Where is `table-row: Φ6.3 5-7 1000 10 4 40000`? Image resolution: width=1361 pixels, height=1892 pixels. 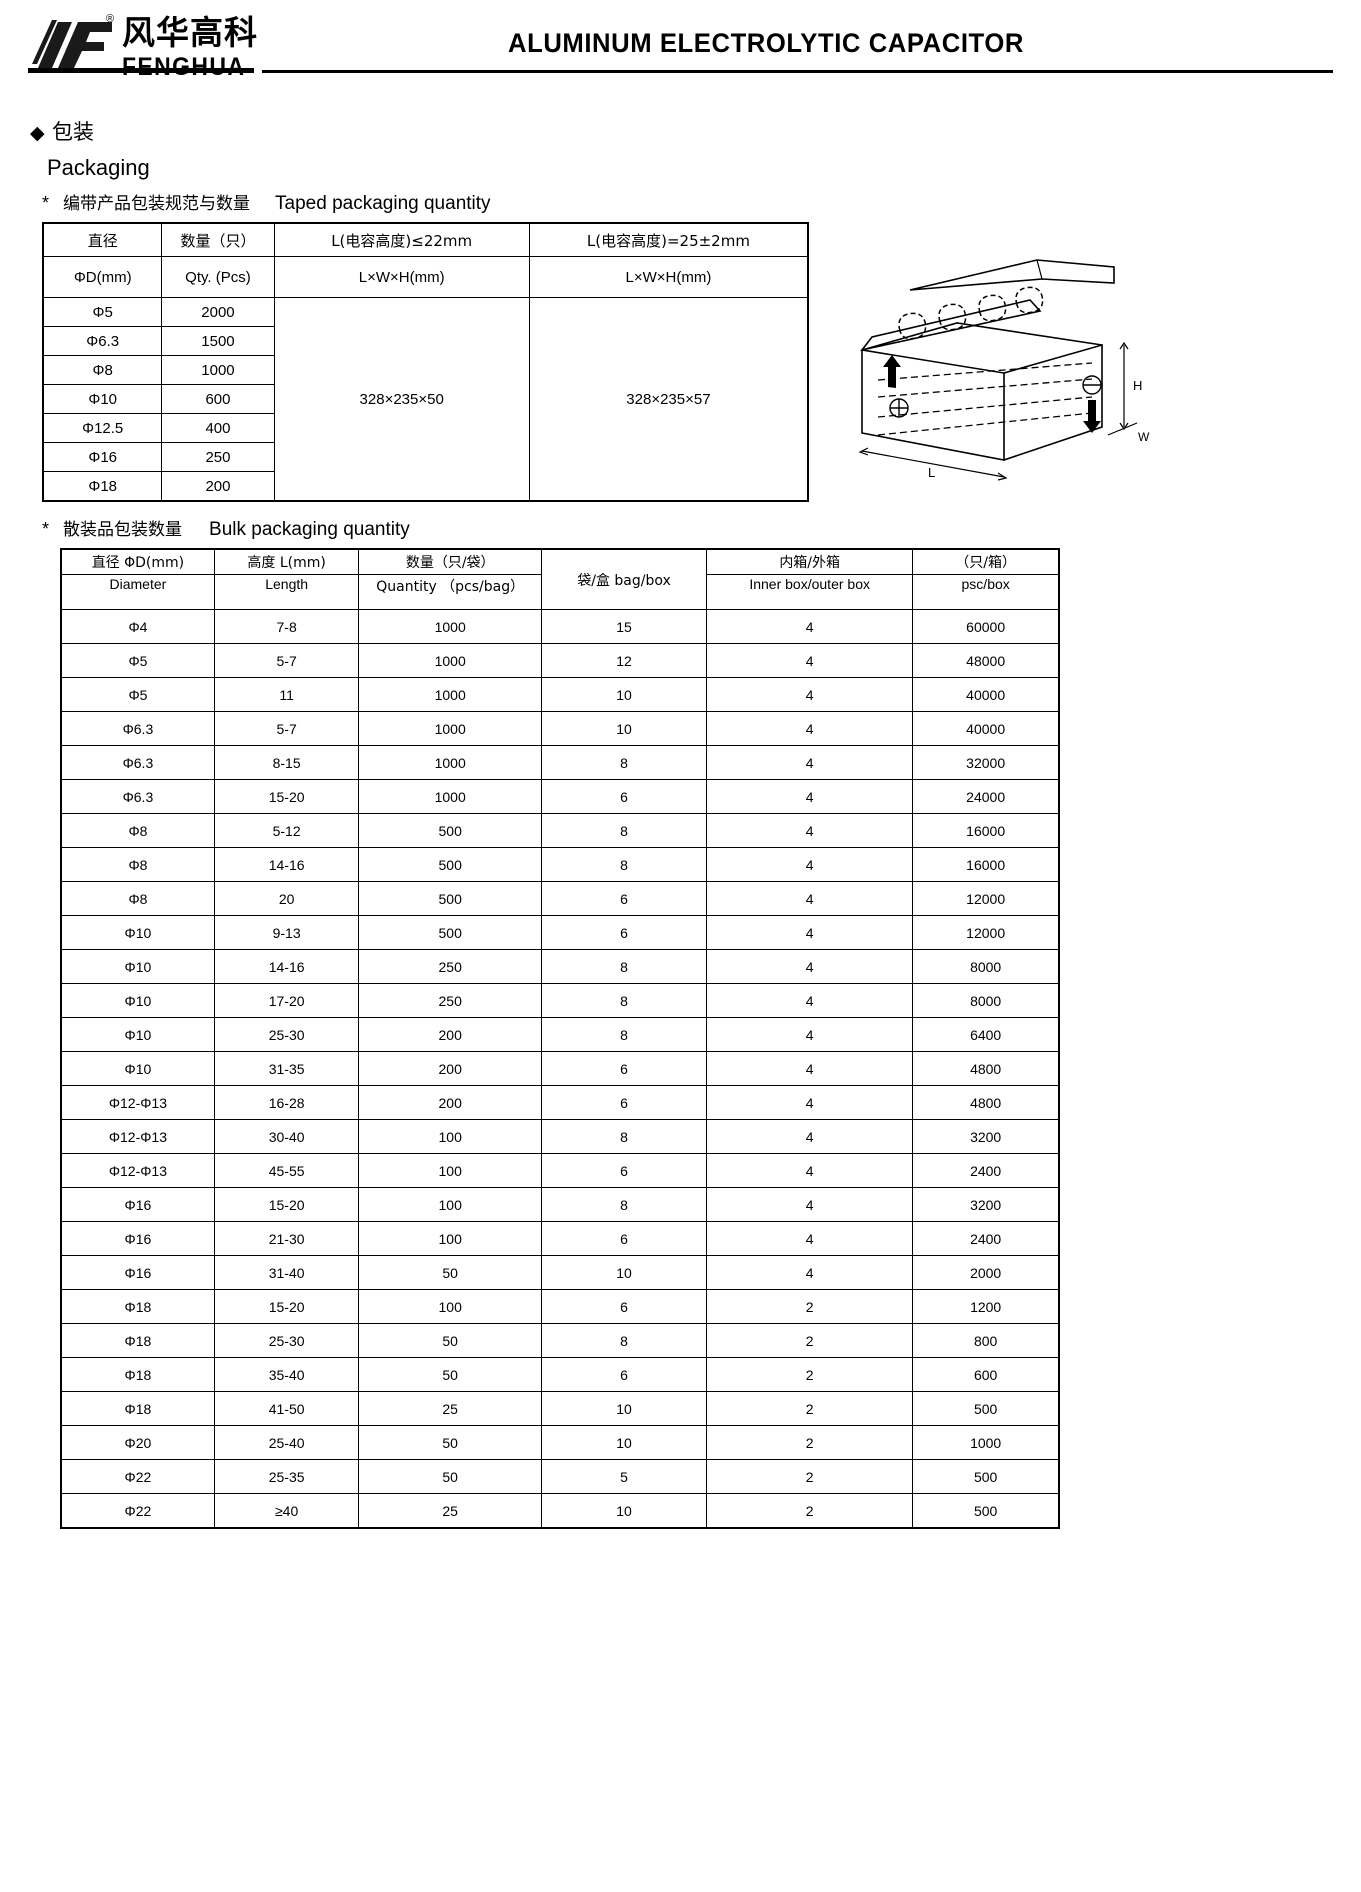
table-row: Φ6.3 5-7 1000 10 4 40000 is located at coordinates (560, 728).